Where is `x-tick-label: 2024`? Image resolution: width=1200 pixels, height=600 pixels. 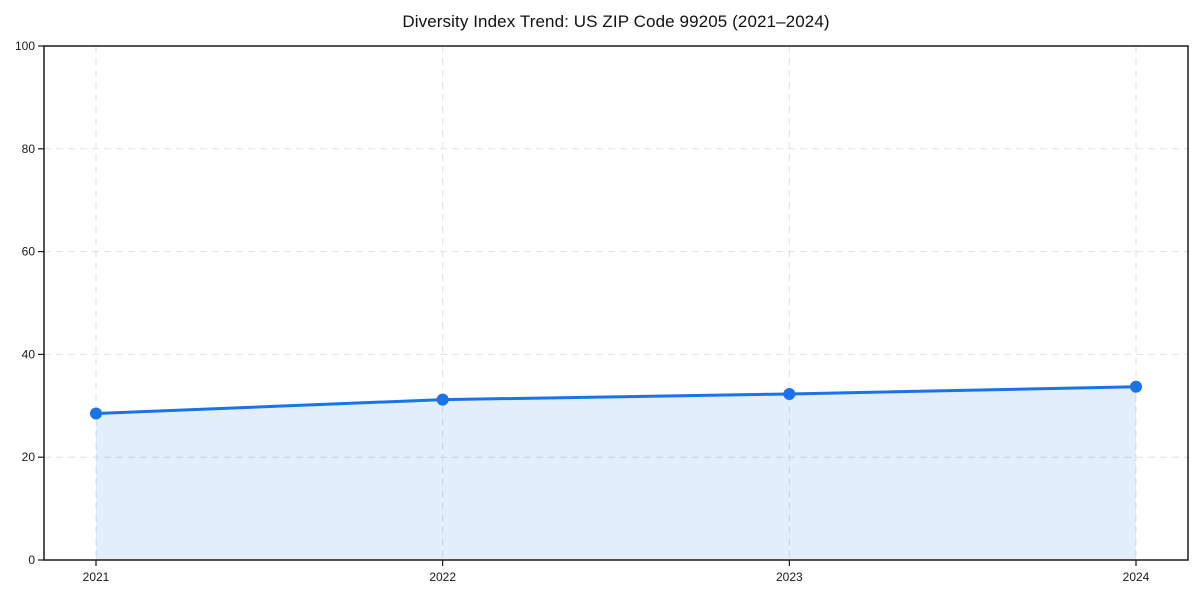 x-tick-label: 2024 is located at coordinates (1136, 577).